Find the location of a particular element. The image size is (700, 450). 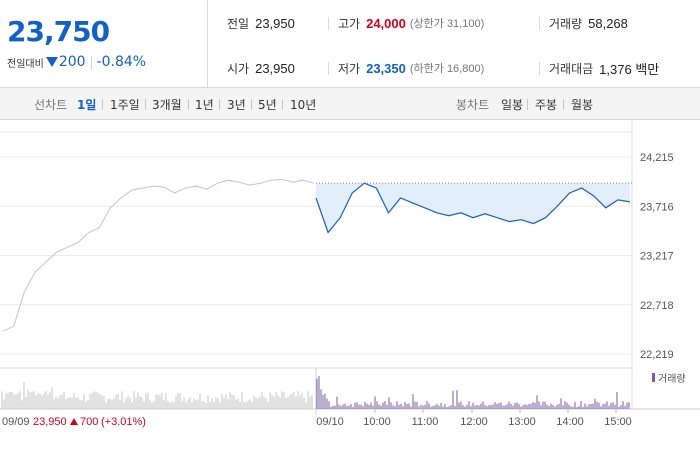

x-tick-label: 11:00 is located at coordinates (425, 422).